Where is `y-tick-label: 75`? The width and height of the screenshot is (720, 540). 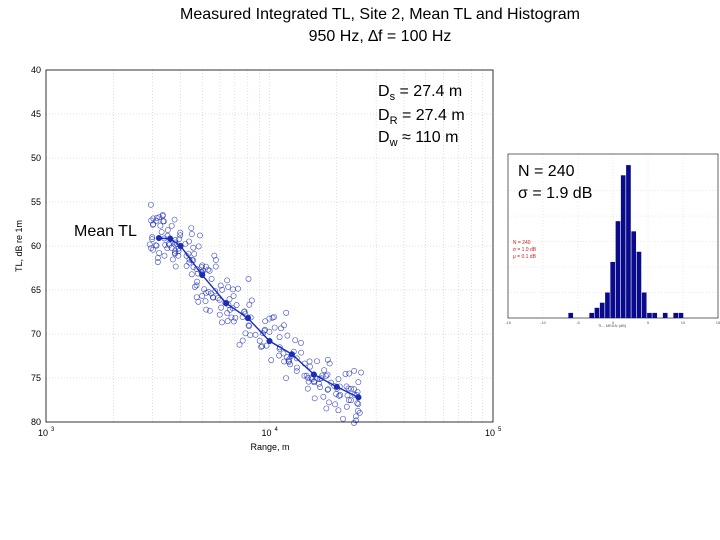
y-tick-label: 75 is located at coordinates (36, 378).